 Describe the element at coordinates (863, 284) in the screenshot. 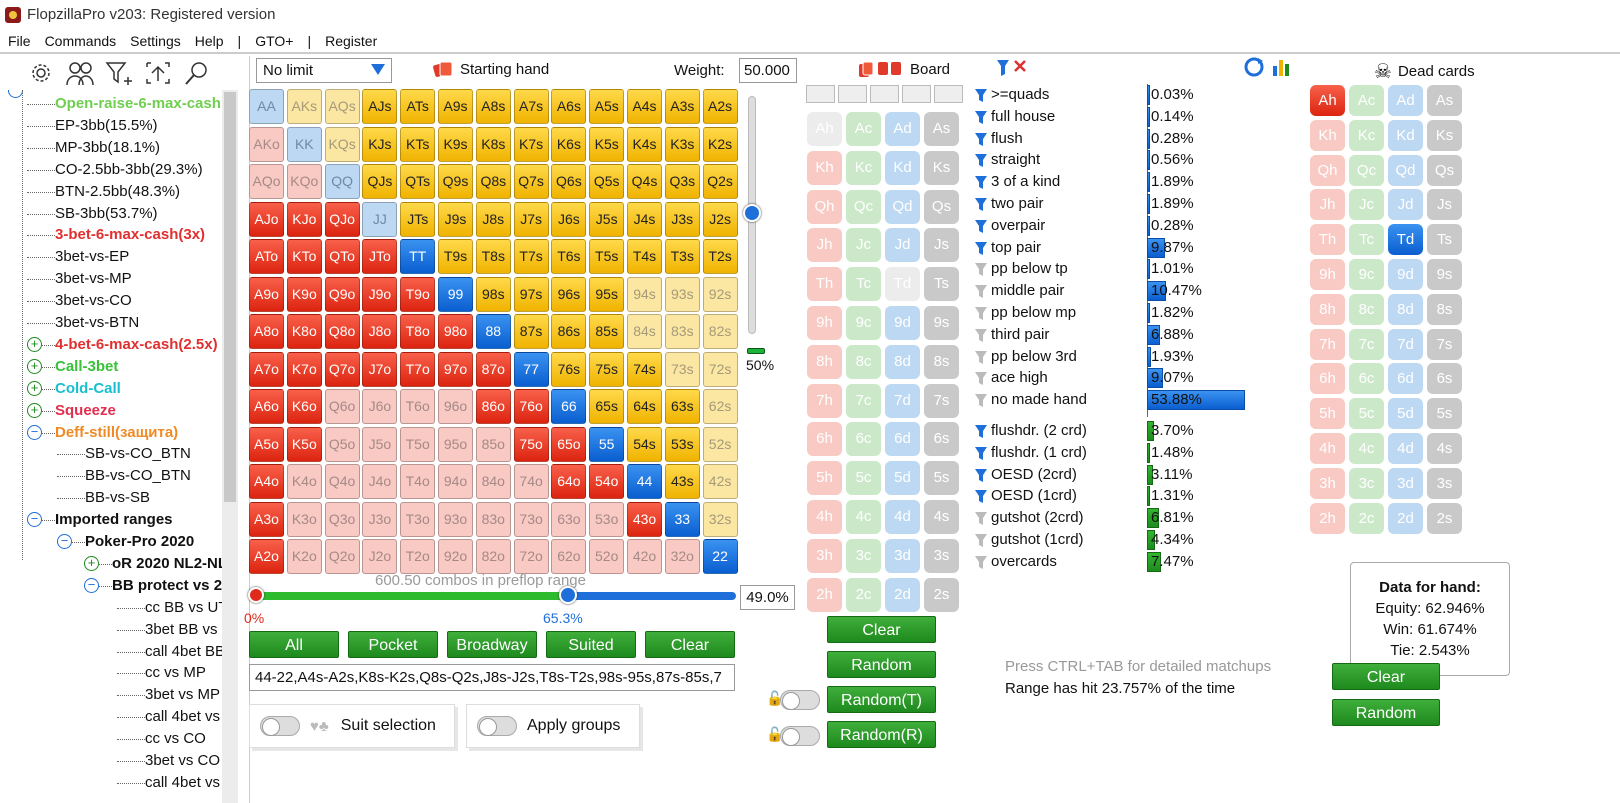

I see `board-card: Tc` at that location.